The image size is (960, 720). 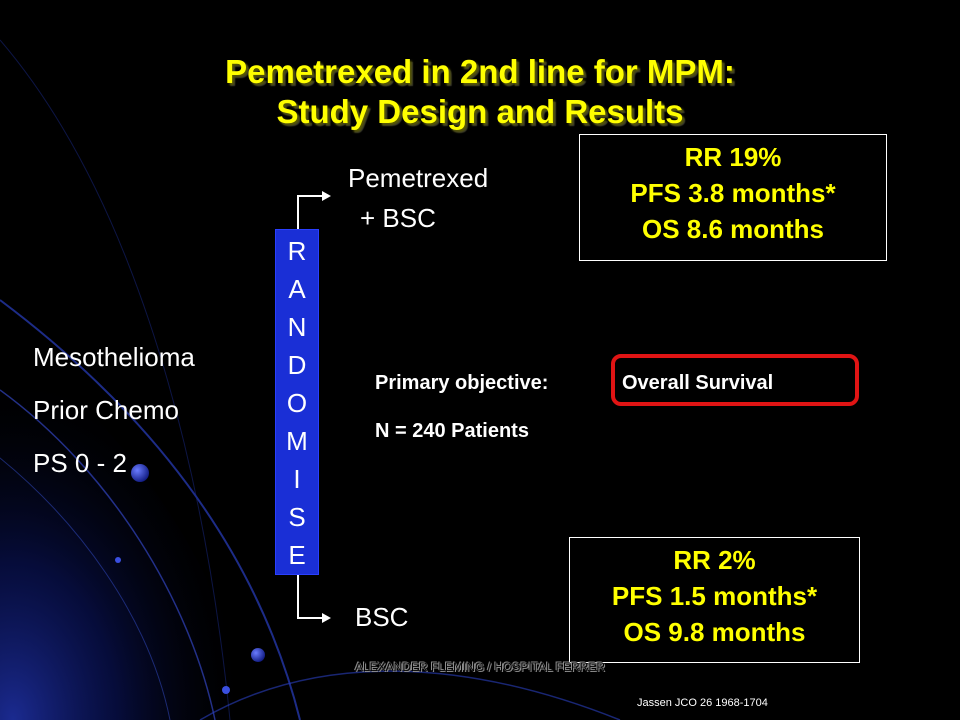 I want to click on results-pemetrexed-box: RR 19% PFS 3.8 months* OS 8.6 months, so click(x=733, y=197).